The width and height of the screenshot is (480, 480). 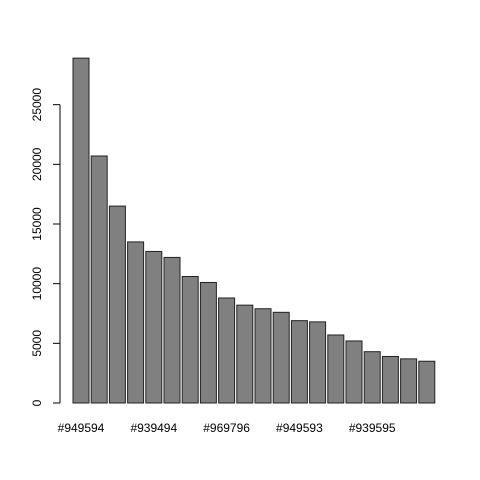 What do you see at coordinates (37, 402) in the screenshot?
I see `y-tick-label: 0` at bounding box center [37, 402].